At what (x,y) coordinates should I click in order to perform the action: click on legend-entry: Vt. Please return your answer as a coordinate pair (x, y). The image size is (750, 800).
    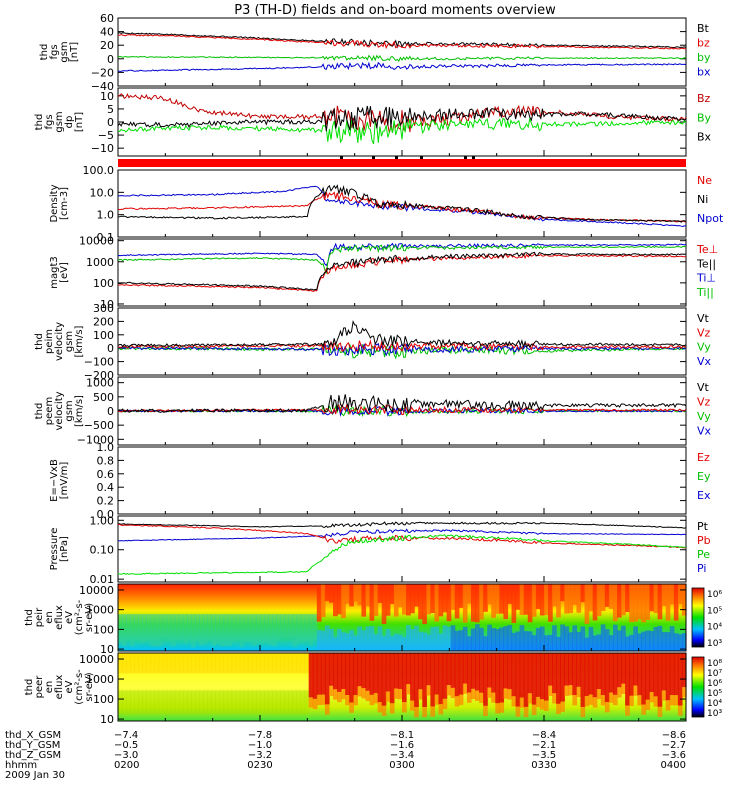
    Looking at the image, I should click on (703, 387).